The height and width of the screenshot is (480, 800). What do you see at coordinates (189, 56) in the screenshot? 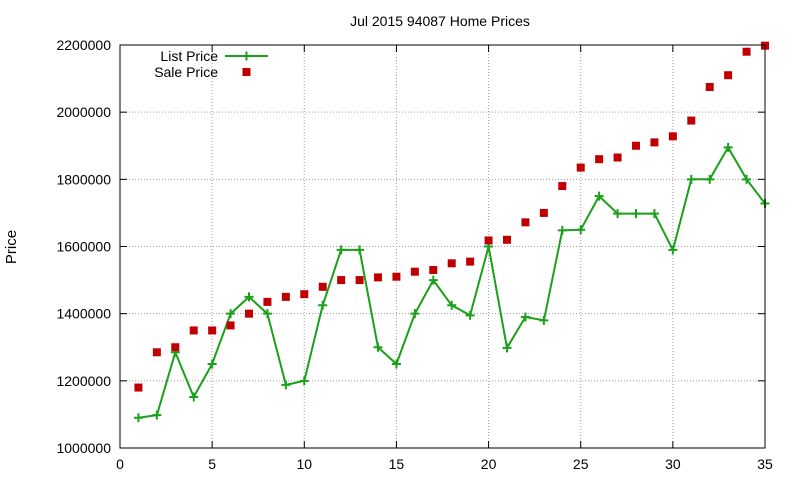
I see `legend-label: List Price` at bounding box center [189, 56].